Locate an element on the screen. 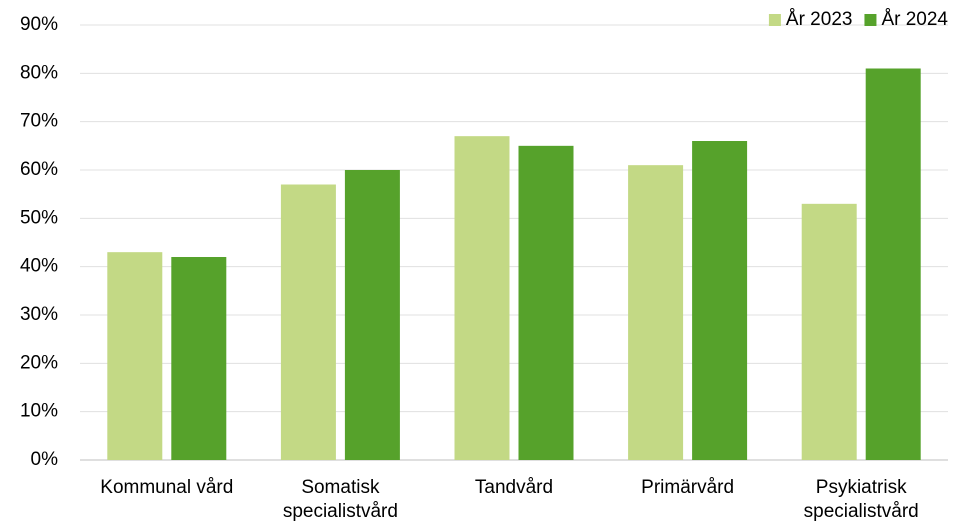 The width and height of the screenshot is (968, 528). y-tick-label: 0% is located at coordinates (45, 459).